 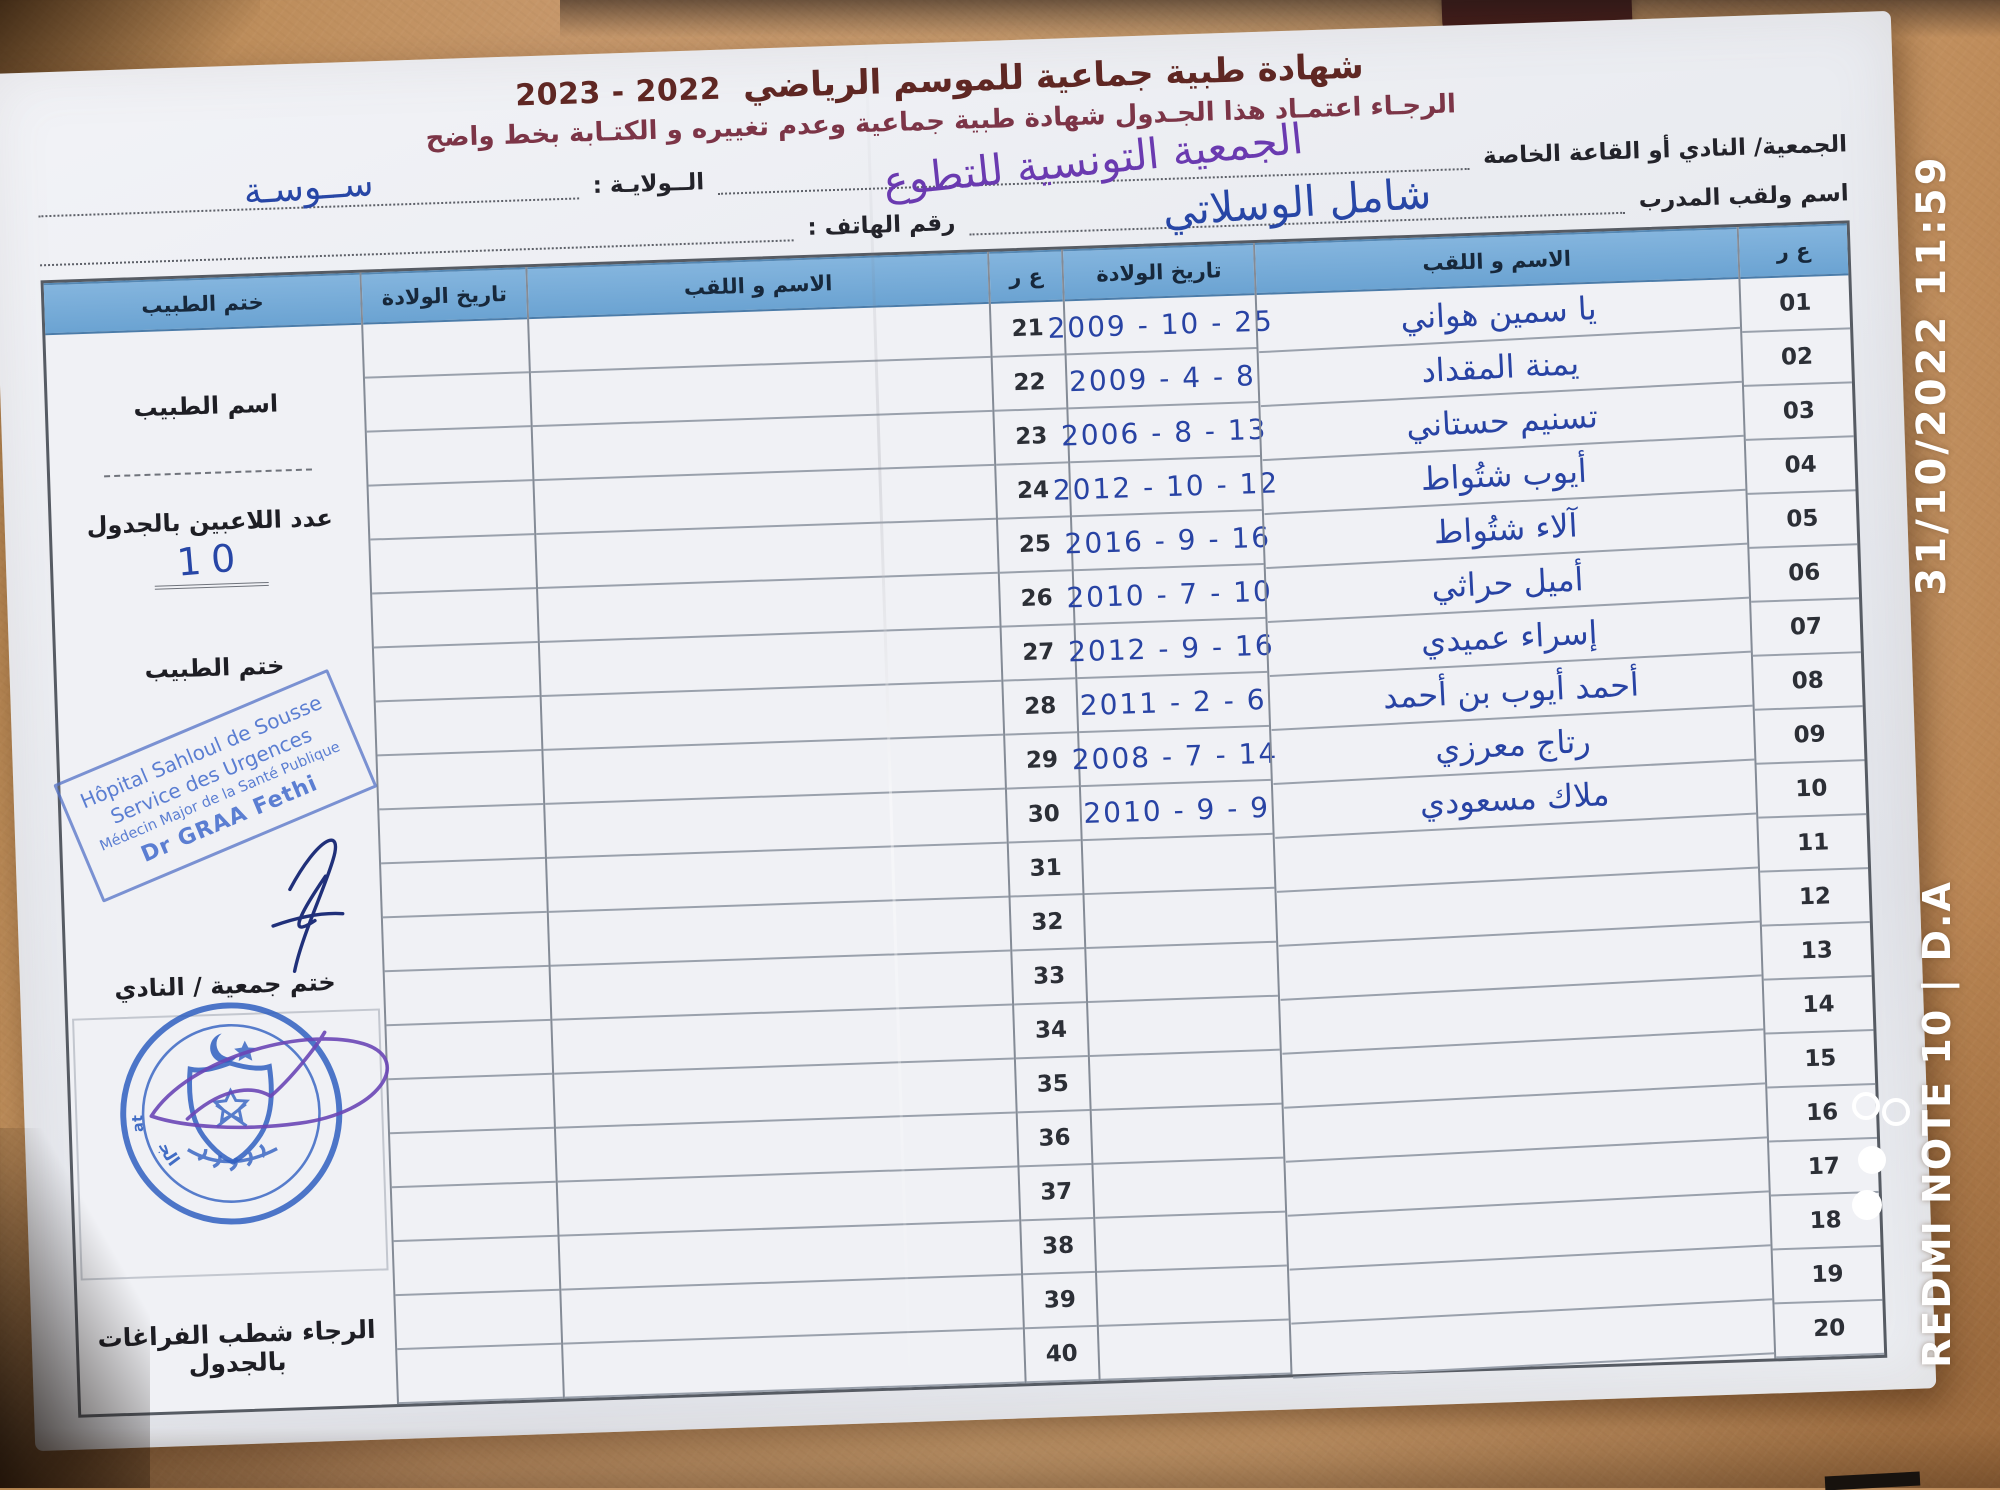 What do you see at coordinates (1744, 197) in the screenshot?
I see `coach-label: اسم ولقب المدرب` at bounding box center [1744, 197].